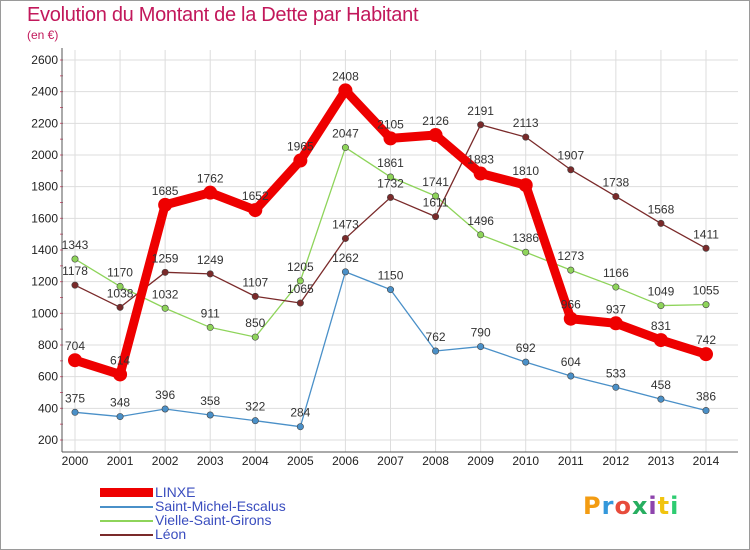 The width and height of the screenshot is (750, 550). Describe the element at coordinates (570, 156) in the screenshot. I see `data-label: 1907` at that location.